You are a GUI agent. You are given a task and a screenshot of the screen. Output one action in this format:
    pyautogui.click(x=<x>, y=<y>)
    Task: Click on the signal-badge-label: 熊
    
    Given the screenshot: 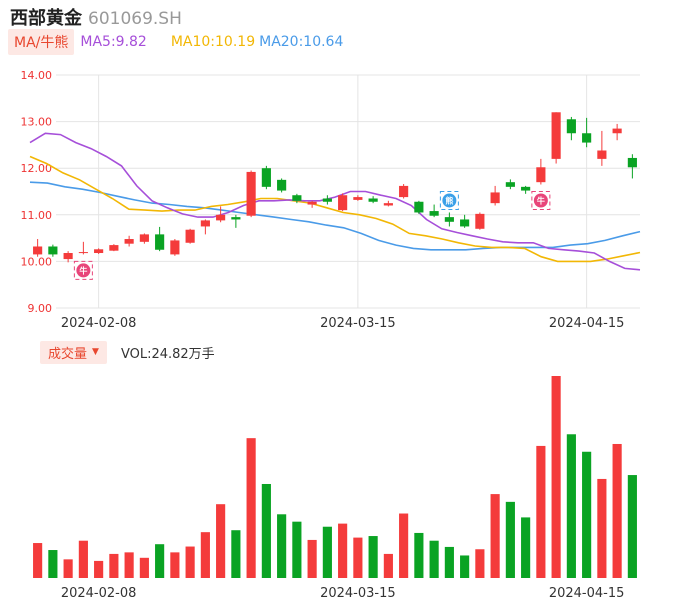 What is the action you would take?
    pyautogui.click(x=449, y=200)
    